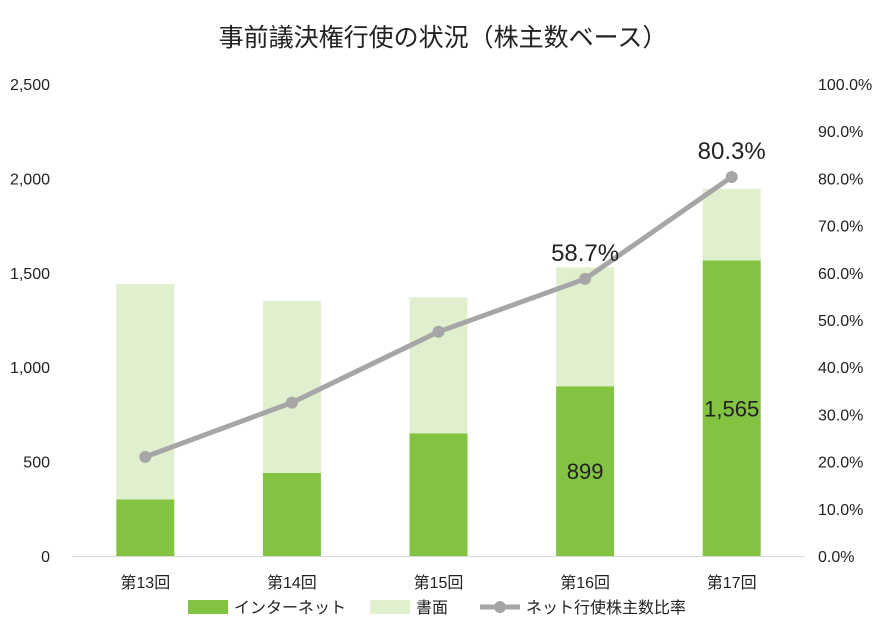 The height and width of the screenshot is (635, 886). What do you see at coordinates (30, 85) in the screenshot?
I see `y-left-tick-label: 2,500` at bounding box center [30, 85].